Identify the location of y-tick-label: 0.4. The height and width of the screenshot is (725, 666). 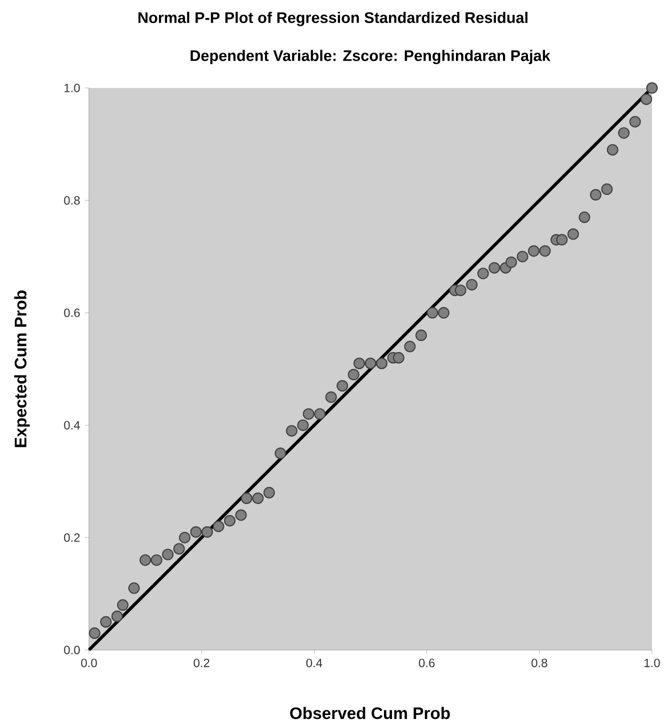
(72, 425).